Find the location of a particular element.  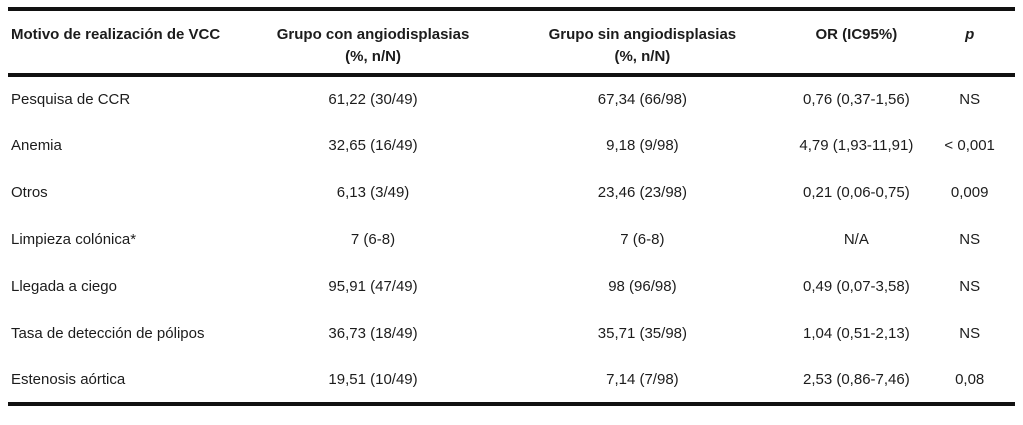

column-header-5: p is located at coordinates (969, 43).